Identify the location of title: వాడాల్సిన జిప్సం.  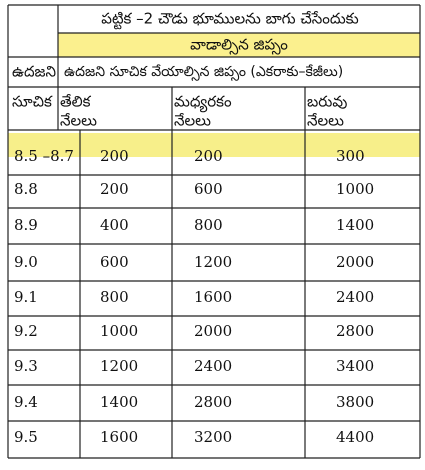
(239, 46).